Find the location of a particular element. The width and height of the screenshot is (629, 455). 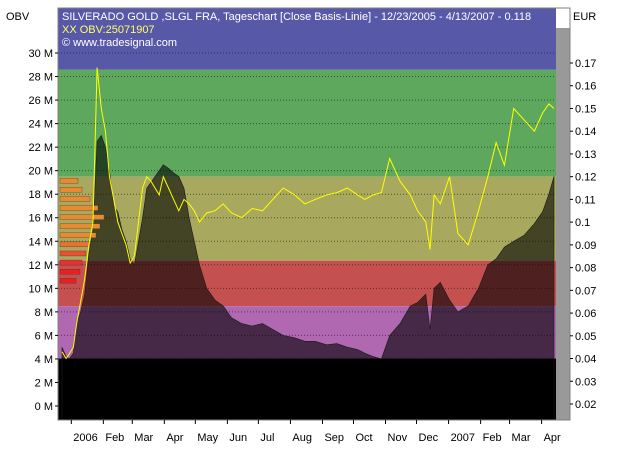

right-tick-label: 0.07 is located at coordinates (585, 291).